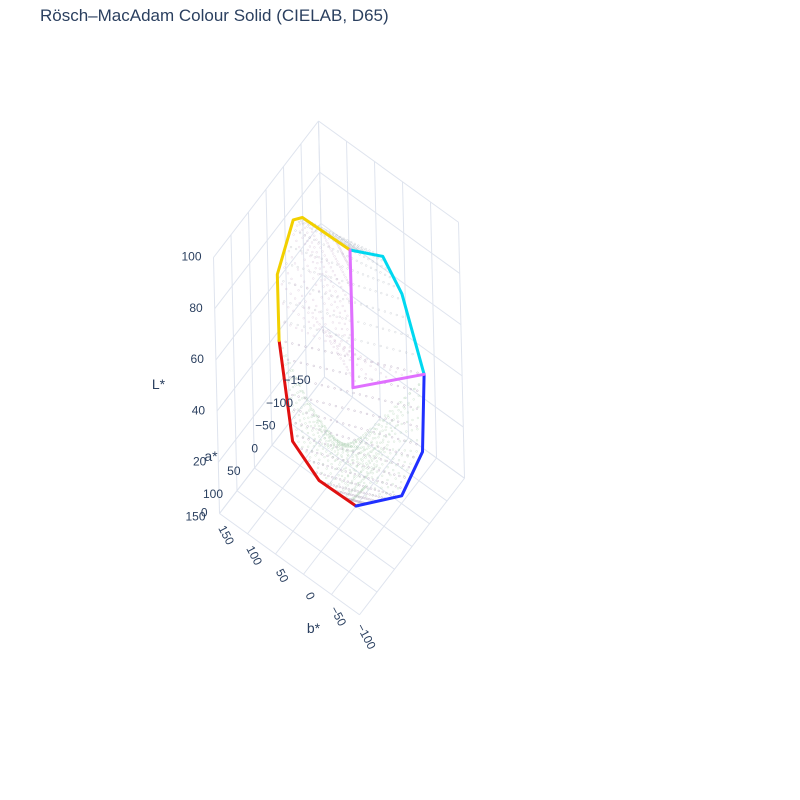 This screenshot has height=800, width=800. What do you see at coordinates (191, 257) in the screenshot?
I see `l-tick-label: 100` at bounding box center [191, 257].